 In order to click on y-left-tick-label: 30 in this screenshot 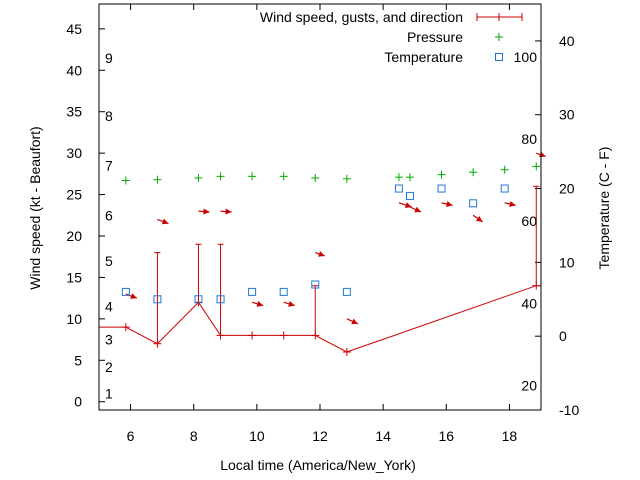, I will do `click(74, 153)`.